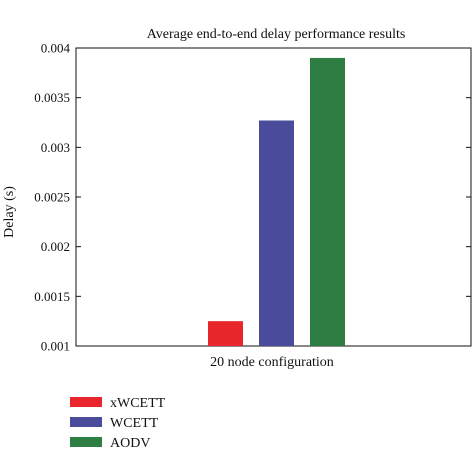  I want to click on legend-label-xwcett: xWCETT, so click(138, 403).